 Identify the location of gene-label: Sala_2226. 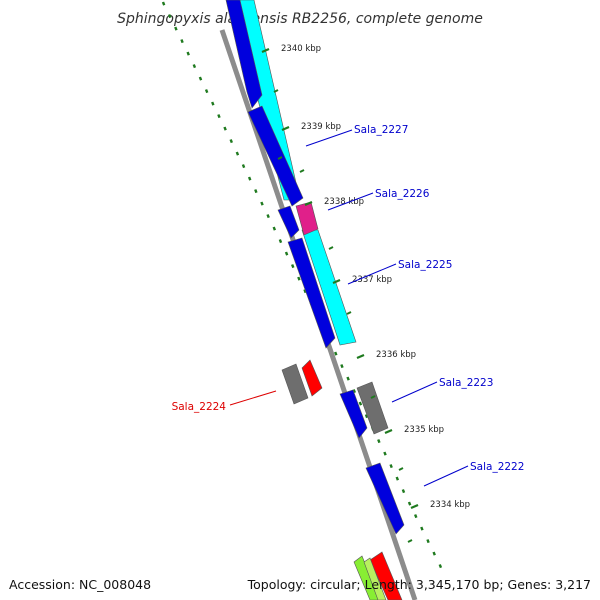
(402, 194).